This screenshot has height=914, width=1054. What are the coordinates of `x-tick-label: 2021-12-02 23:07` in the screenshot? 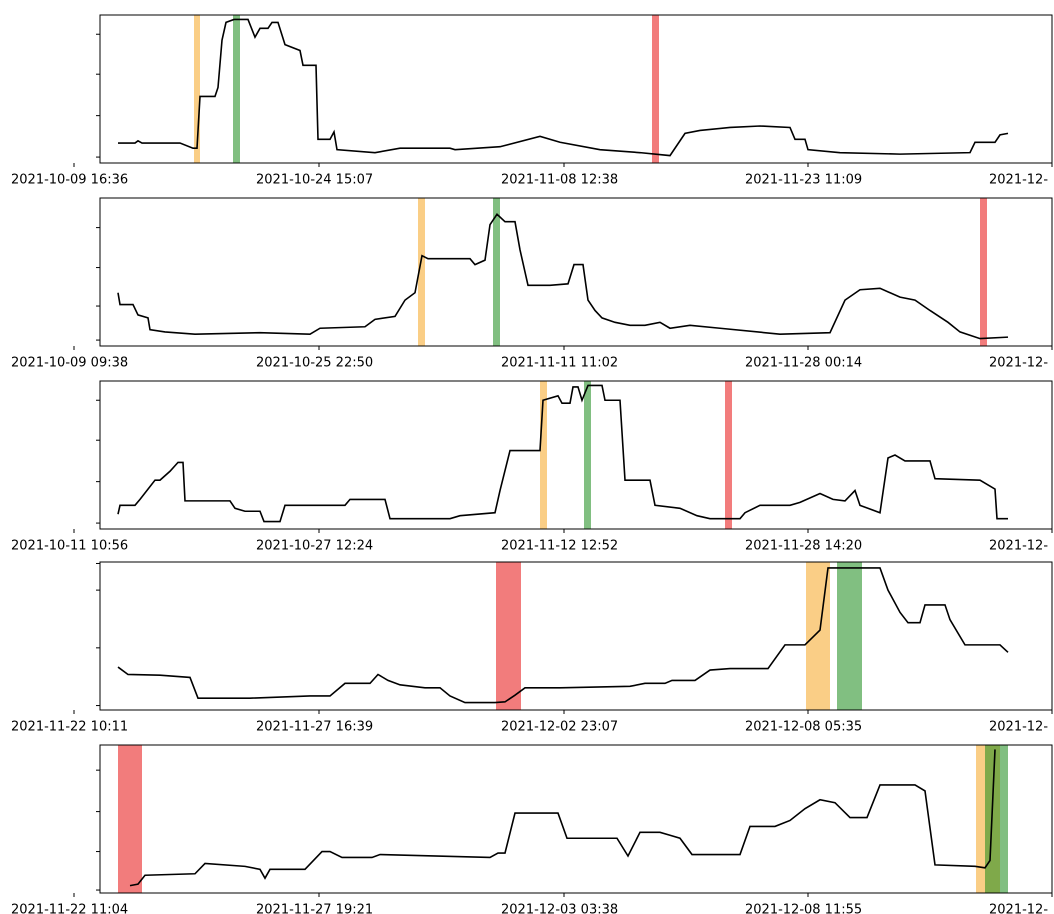 It's located at (559, 727).